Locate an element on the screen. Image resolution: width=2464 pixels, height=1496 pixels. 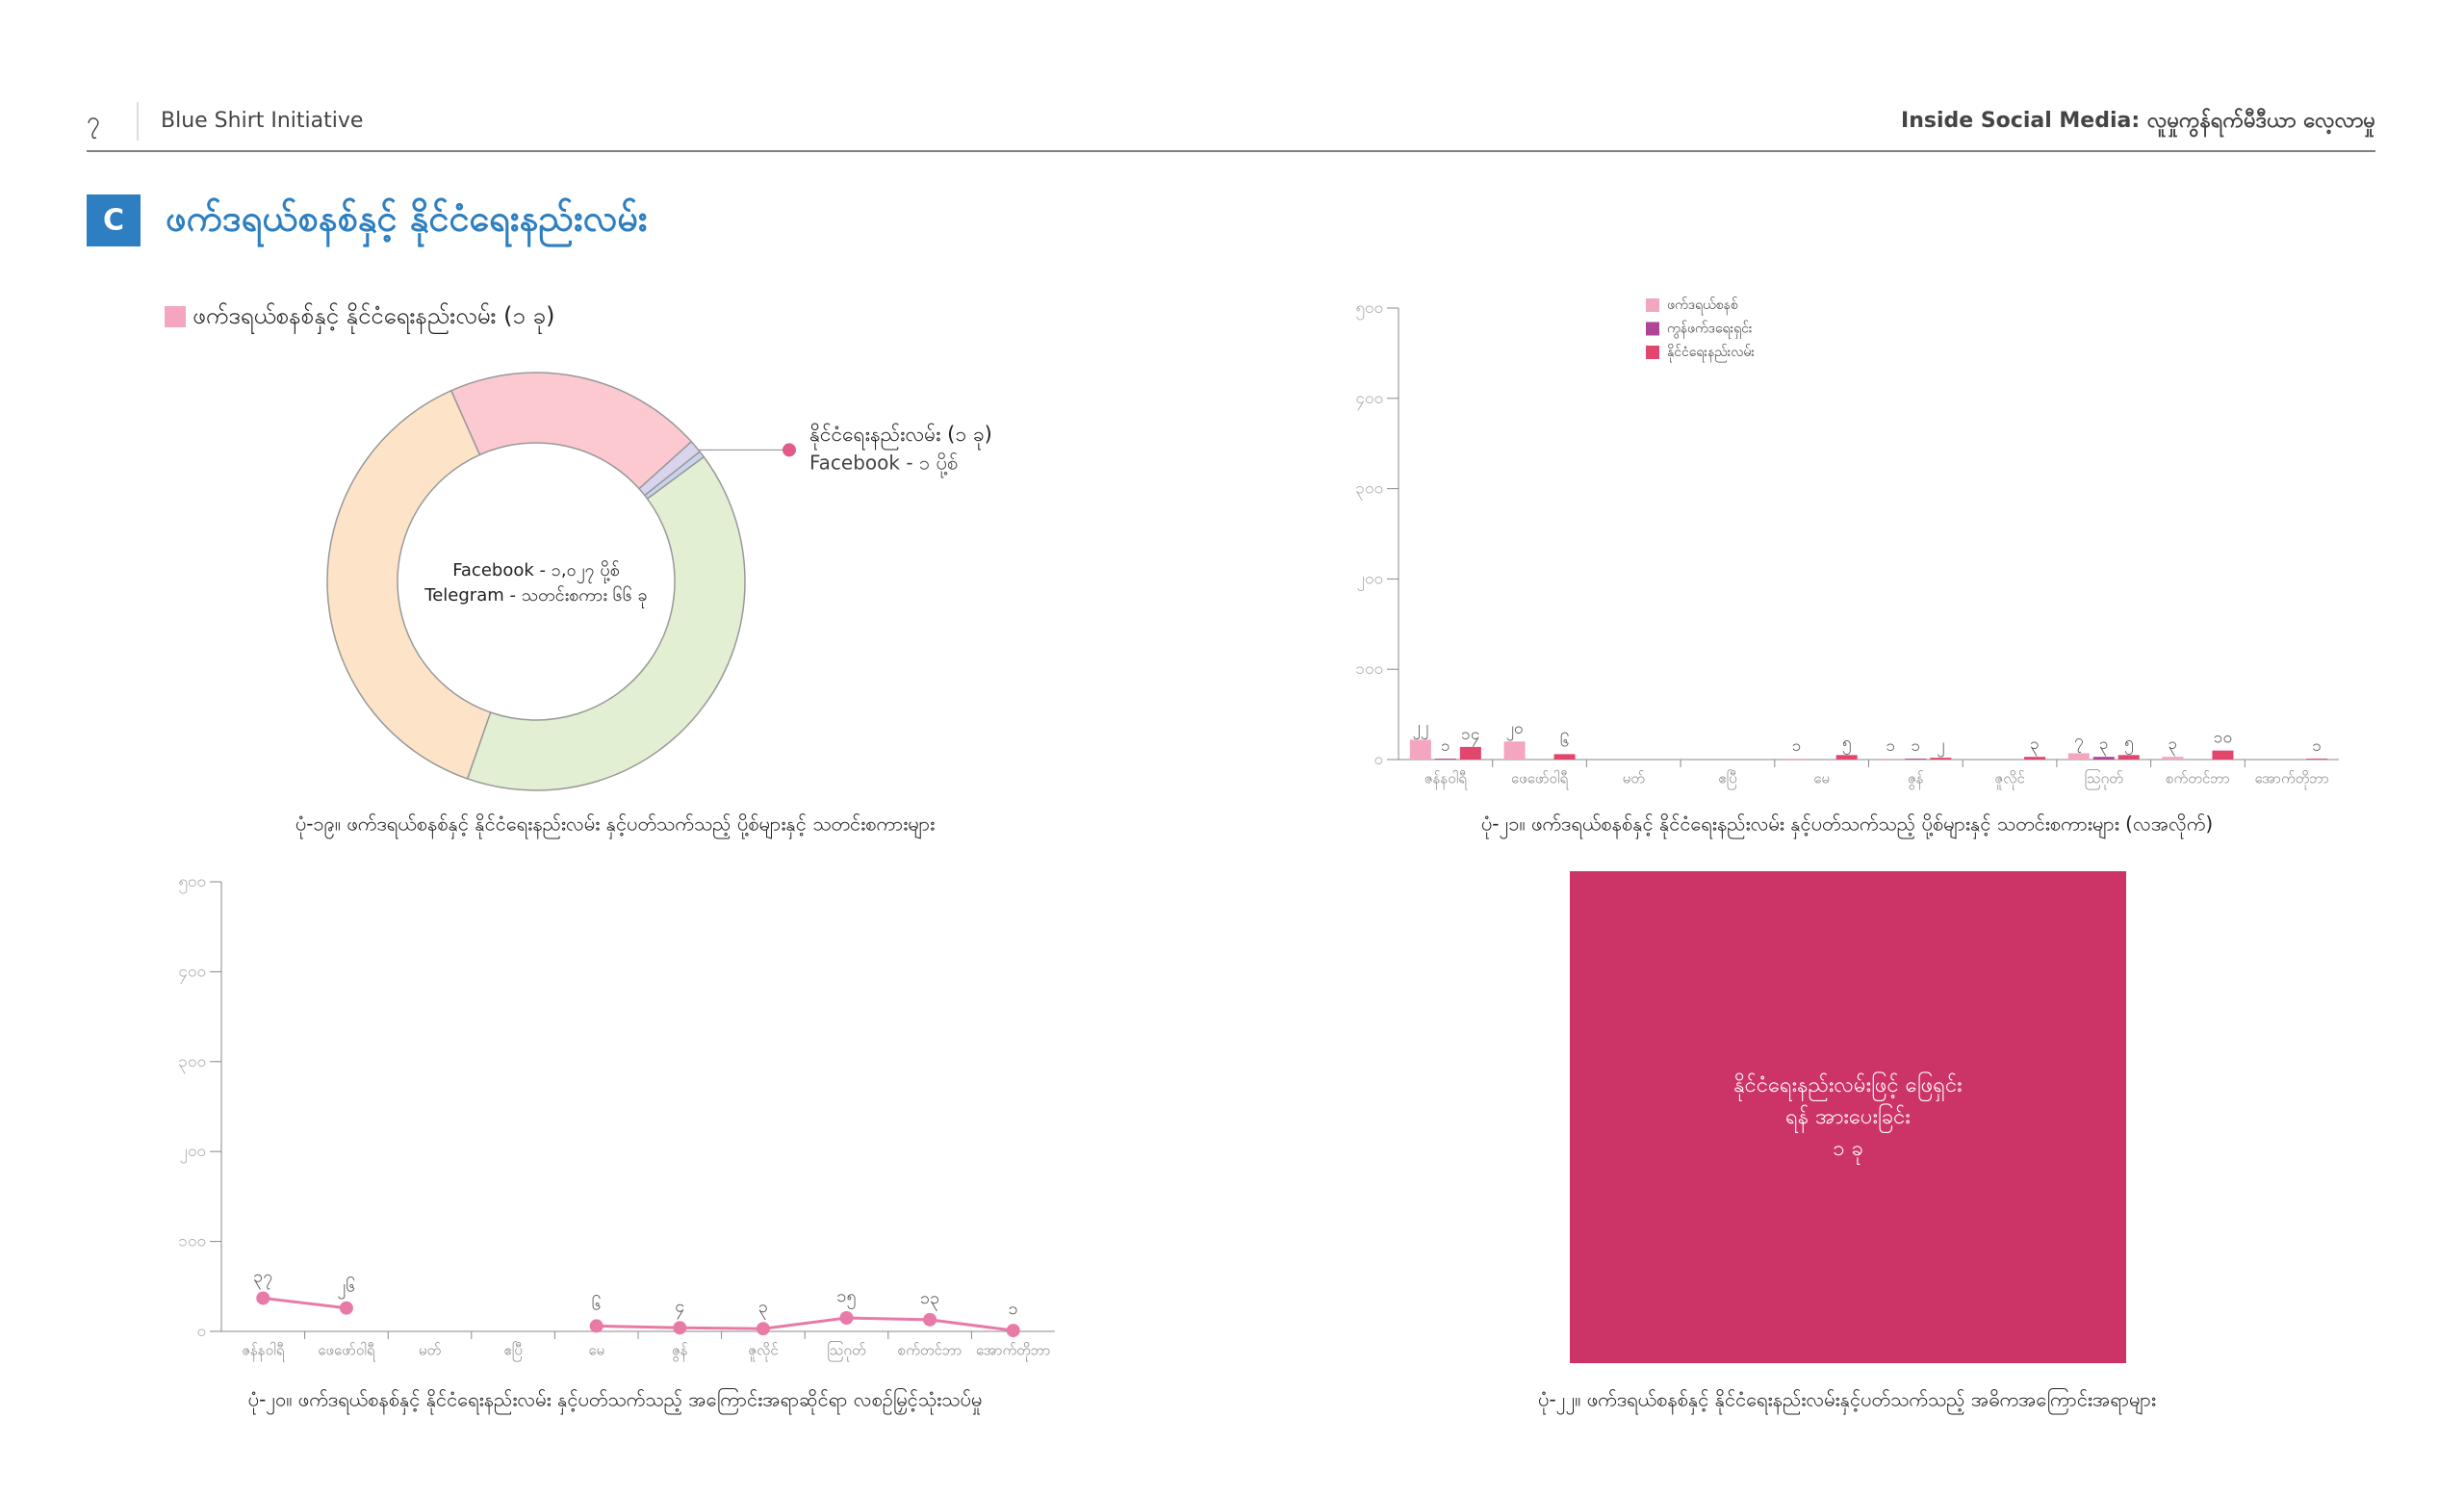
section-title: ဖက်ဒရယ်စနစ်နှင့် နိုင်ငံရေးနည်းလမ်း is located at coordinates (407, 222).